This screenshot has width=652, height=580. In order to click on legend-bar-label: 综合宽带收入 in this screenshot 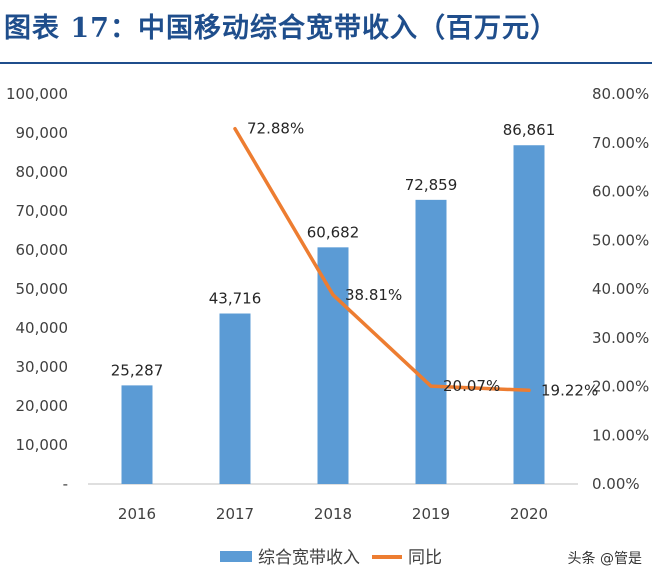, I will do `click(309, 558)`.